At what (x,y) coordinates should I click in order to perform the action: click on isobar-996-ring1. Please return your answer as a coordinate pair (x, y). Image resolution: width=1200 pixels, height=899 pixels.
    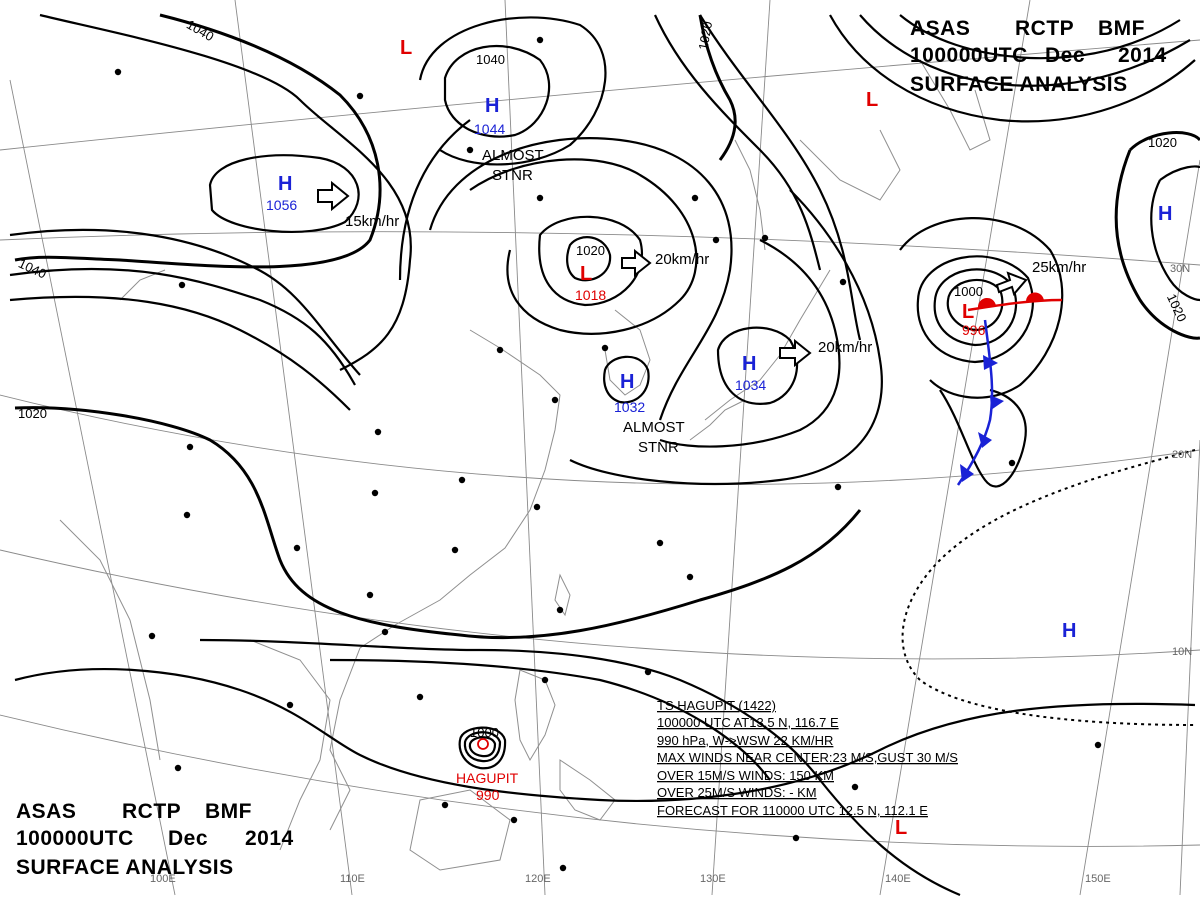
    Looking at the image, I should click on (975, 305).